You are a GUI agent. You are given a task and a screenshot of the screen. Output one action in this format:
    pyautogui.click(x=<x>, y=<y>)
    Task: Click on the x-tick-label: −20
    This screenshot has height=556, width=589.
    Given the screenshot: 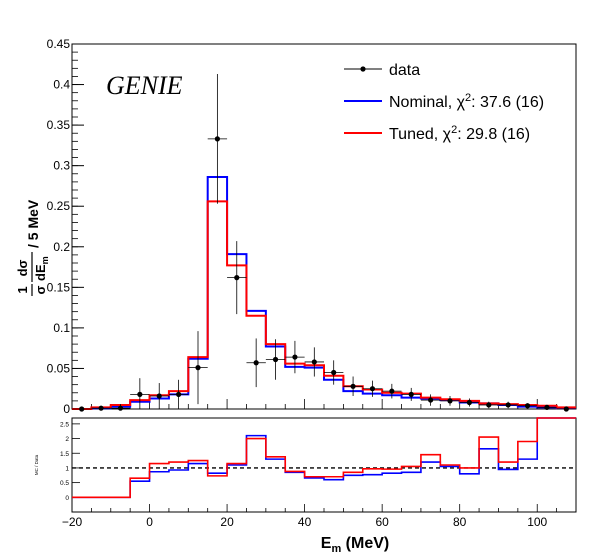 What is the action you would take?
    pyautogui.click(x=72, y=522)
    